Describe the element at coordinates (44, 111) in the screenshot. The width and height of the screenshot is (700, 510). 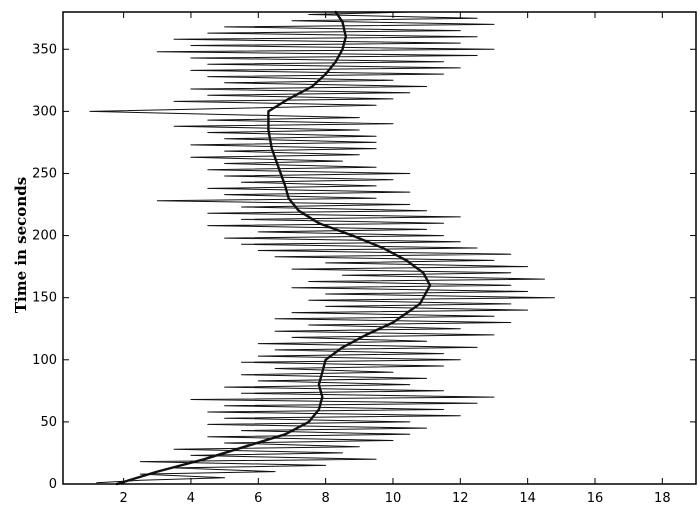
I see `y-tick-label: 300` at that location.